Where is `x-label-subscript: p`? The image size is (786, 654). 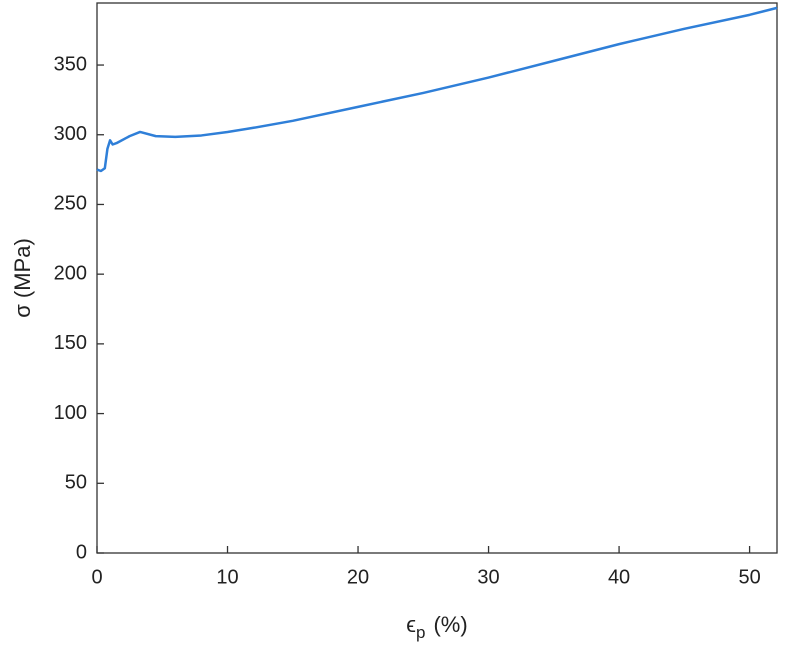
x-label-subscript: p is located at coordinates (420, 632).